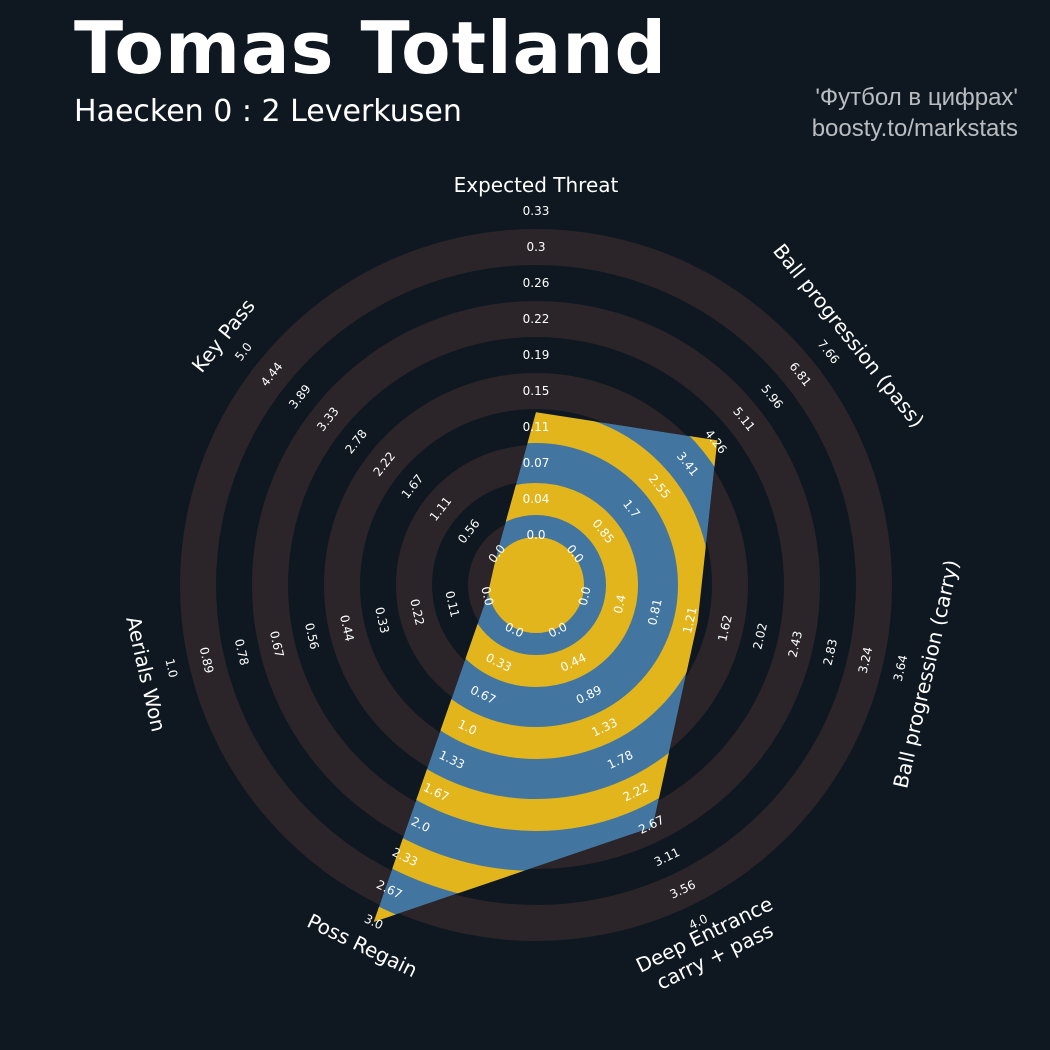 The height and width of the screenshot is (1050, 1050). What do you see at coordinates (915, 113) in the screenshot?
I see `credits: 'Футбол в цифрах' boosty.to/markstats` at bounding box center [915, 113].